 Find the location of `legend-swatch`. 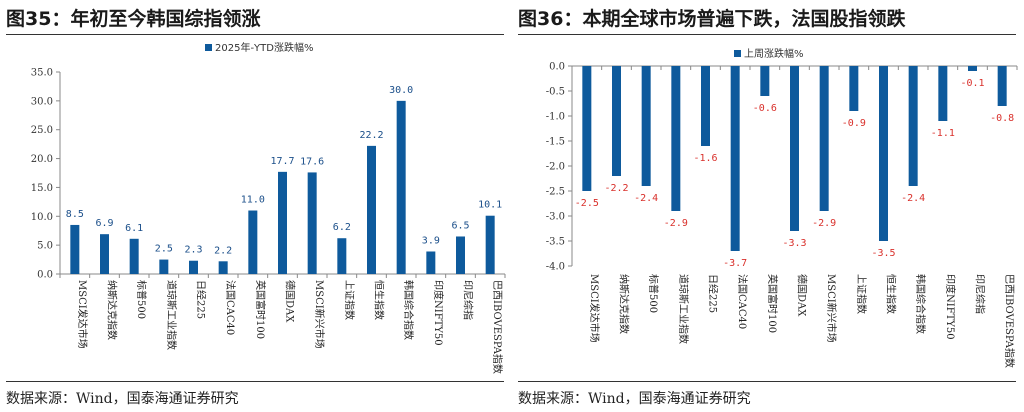

legend-swatch is located at coordinates (737, 53).